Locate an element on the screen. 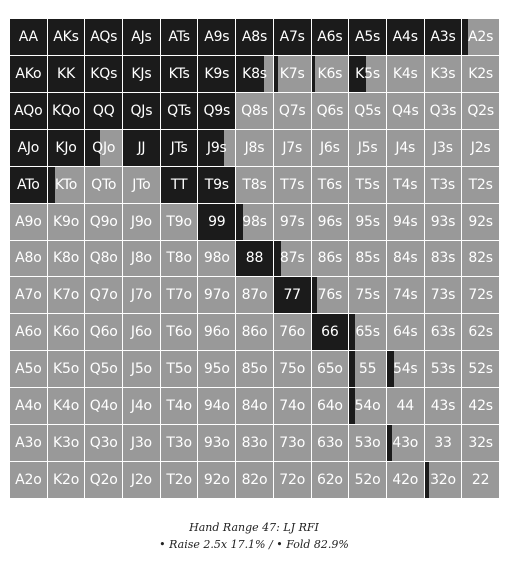 The height and width of the screenshot is (564, 508). hand-cell-t5o: T5o is located at coordinates (179, 369).